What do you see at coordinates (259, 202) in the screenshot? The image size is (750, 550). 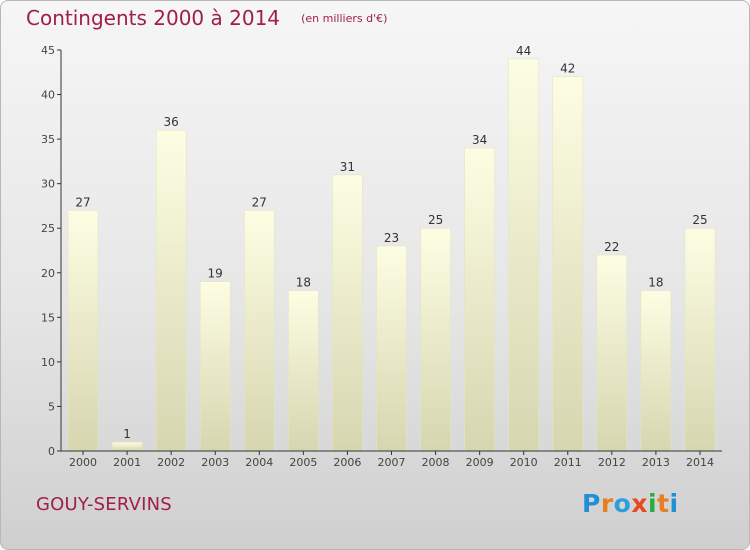 I see `data-label-2004: 27` at bounding box center [259, 202].